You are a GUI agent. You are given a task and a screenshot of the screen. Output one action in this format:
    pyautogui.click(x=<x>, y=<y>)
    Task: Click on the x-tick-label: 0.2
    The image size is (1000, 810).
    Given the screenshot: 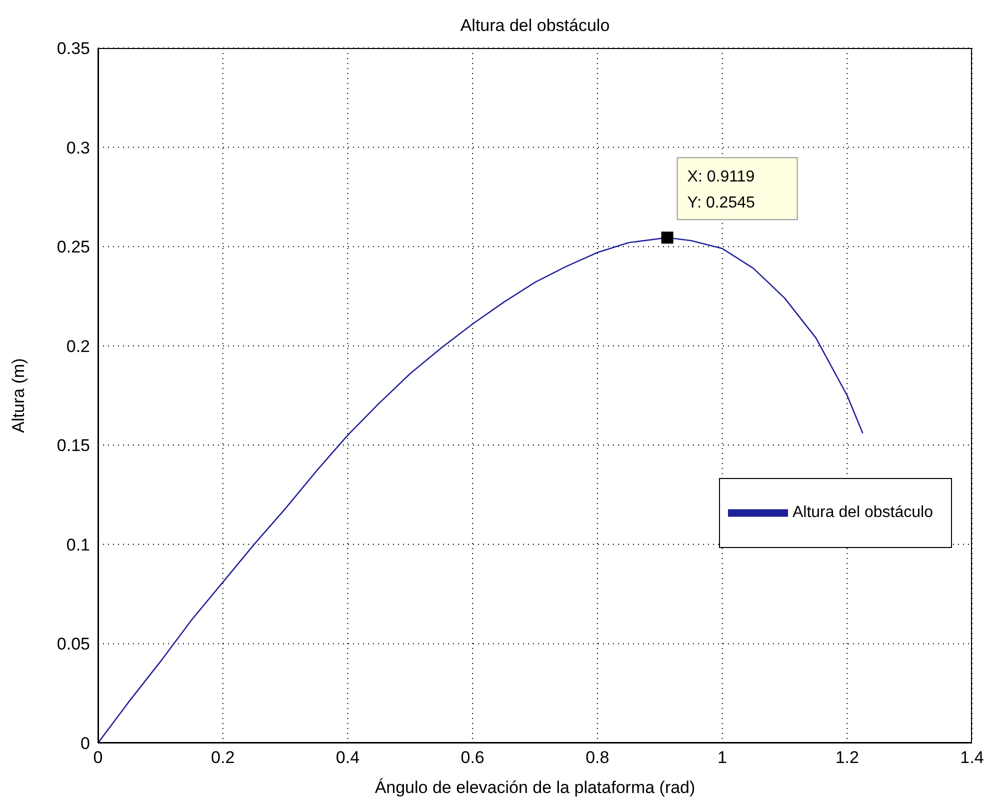 What is the action you would take?
    pyautogui.click(x=223, y=758)
    